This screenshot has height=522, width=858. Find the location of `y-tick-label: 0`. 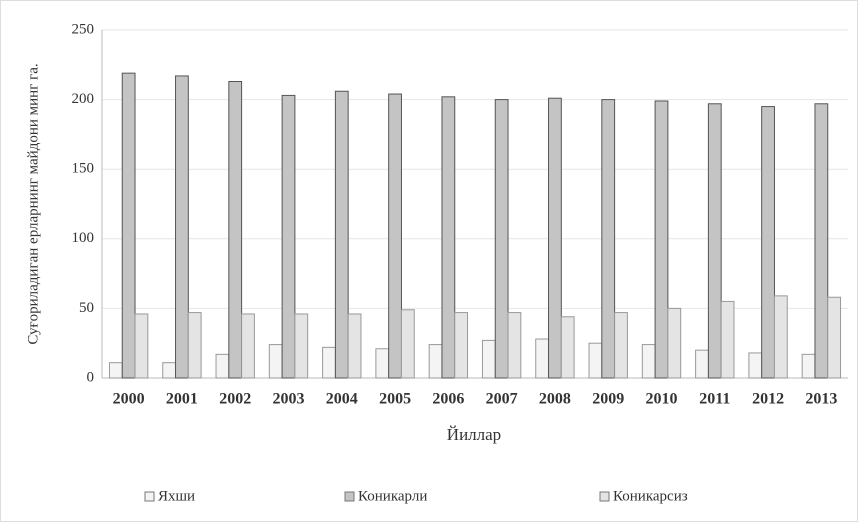

y-tick-label: 0 is located at coordinates (91, 377).